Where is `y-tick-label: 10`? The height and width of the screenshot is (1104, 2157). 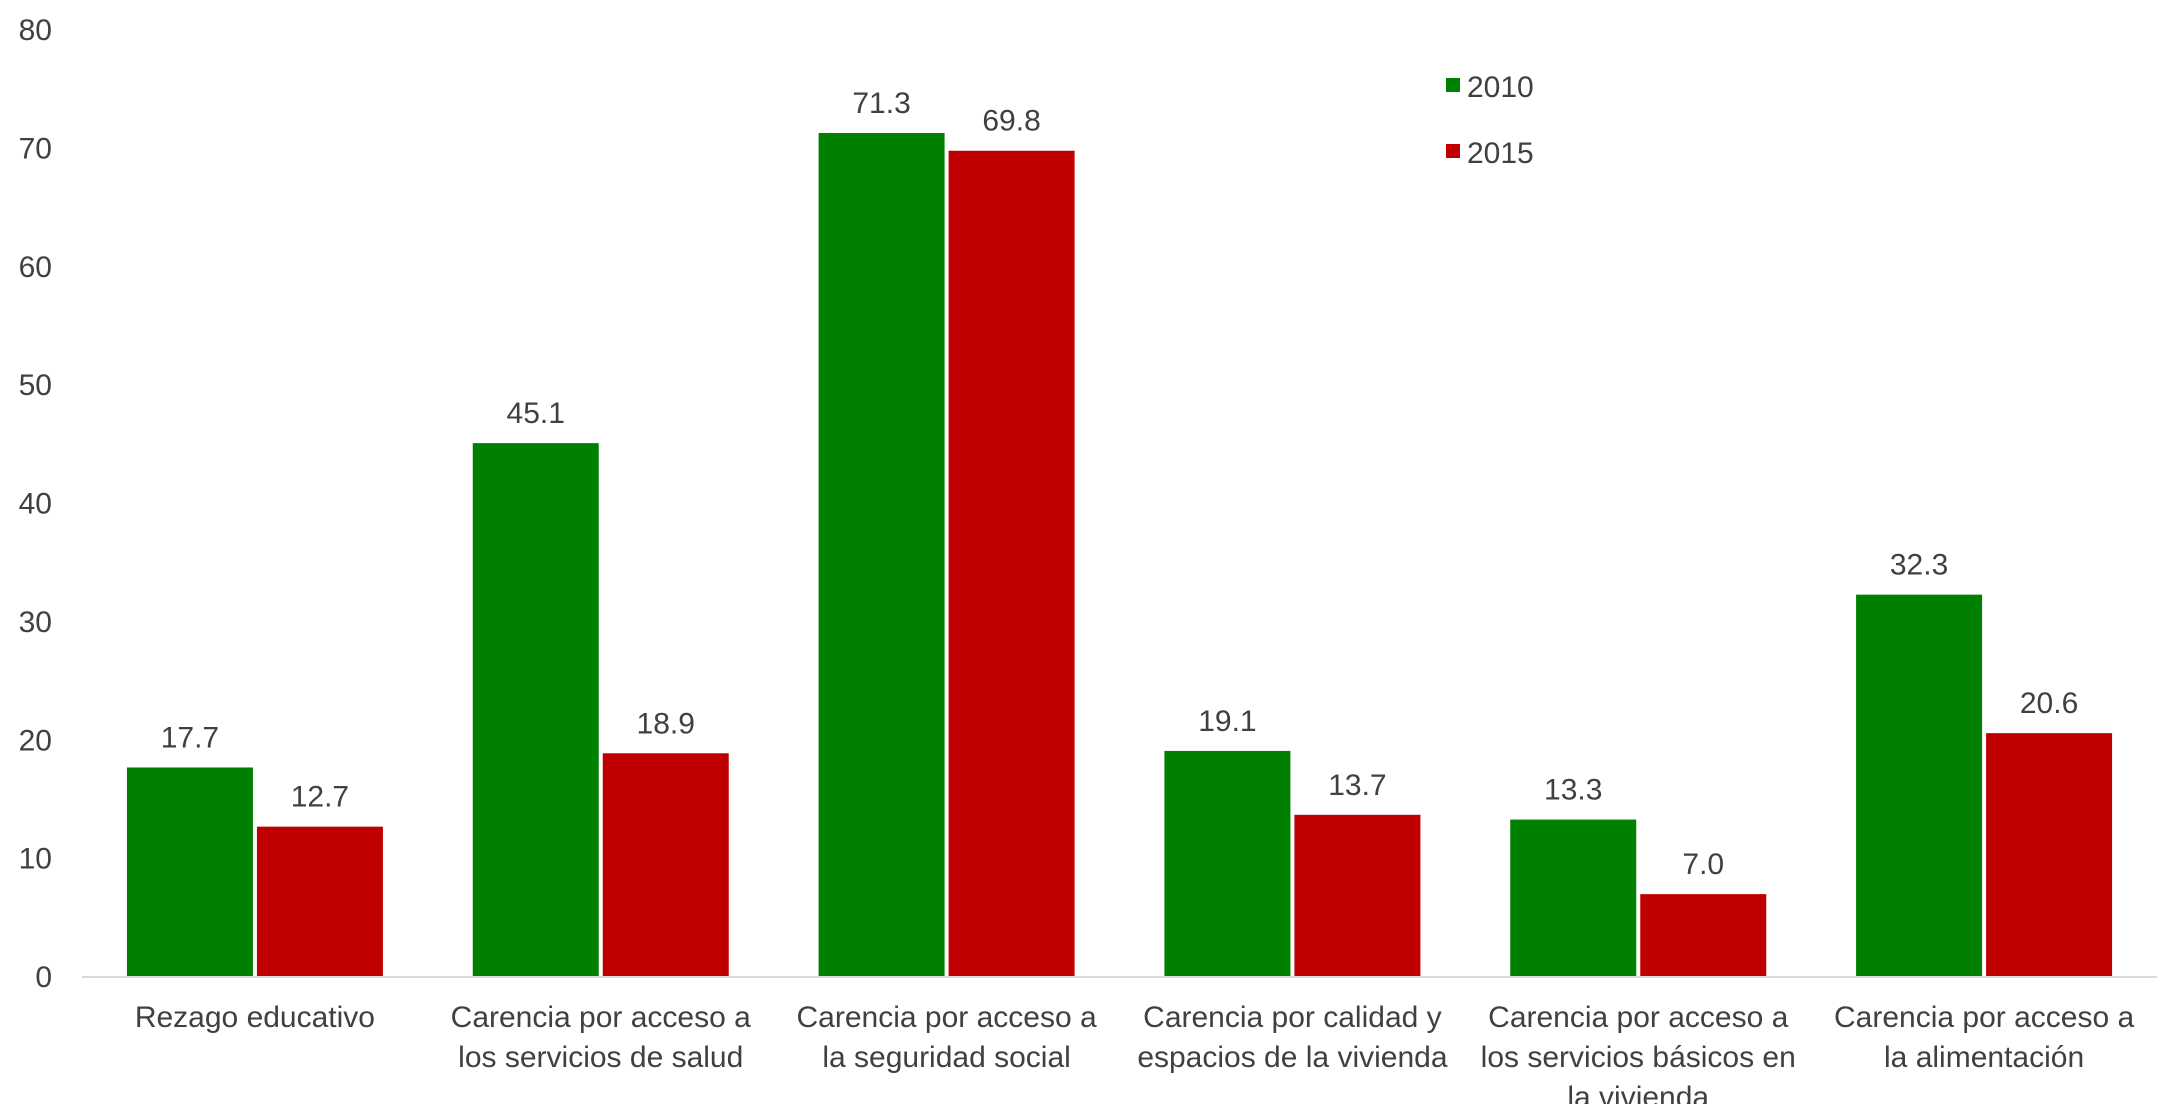
y-tick-label: 10 is located at coordinates (35, 859).